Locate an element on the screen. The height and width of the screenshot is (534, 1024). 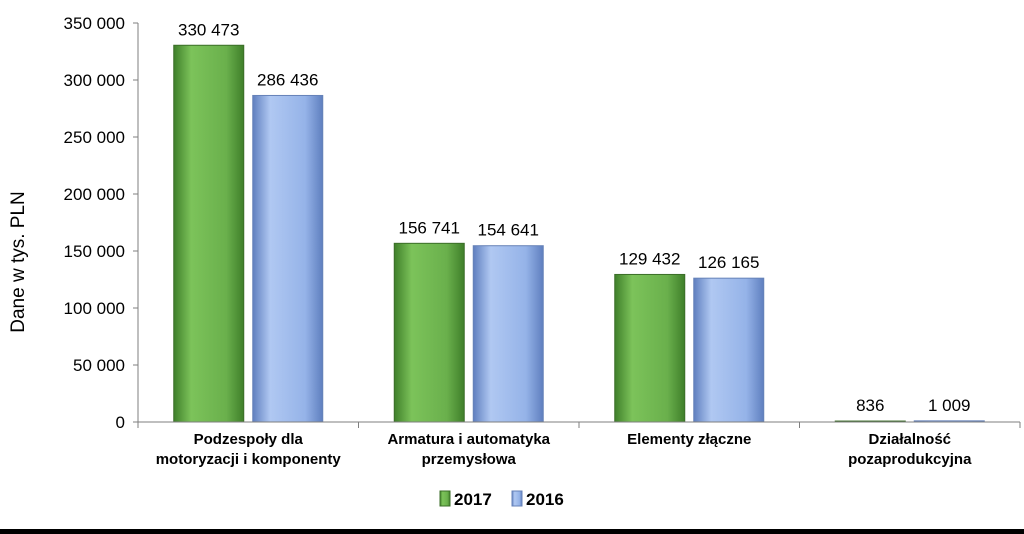
legend: 2017 2016 is located at coordinates (501, 499).